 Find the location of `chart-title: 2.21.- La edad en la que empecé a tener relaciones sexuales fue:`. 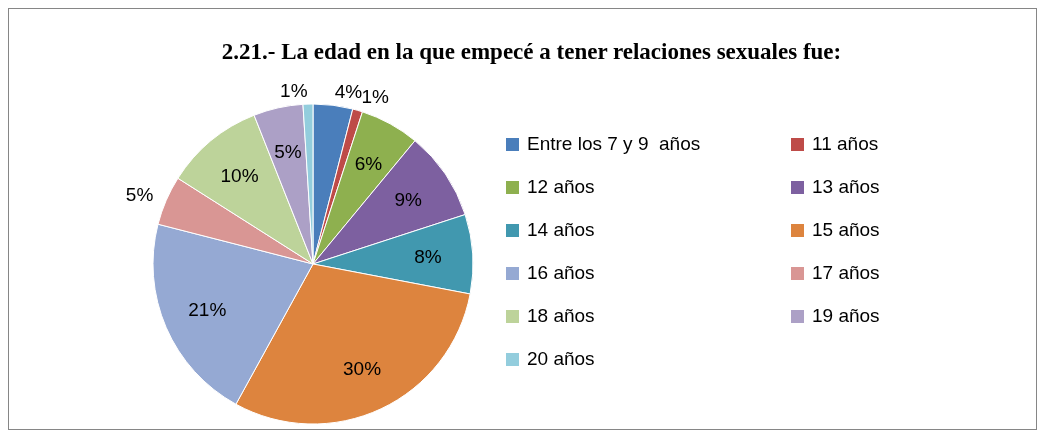

chart-title: 2.21.- La edad en la que empecé a tener relaciones sexuales fue: is located at coordinates (531, 52).